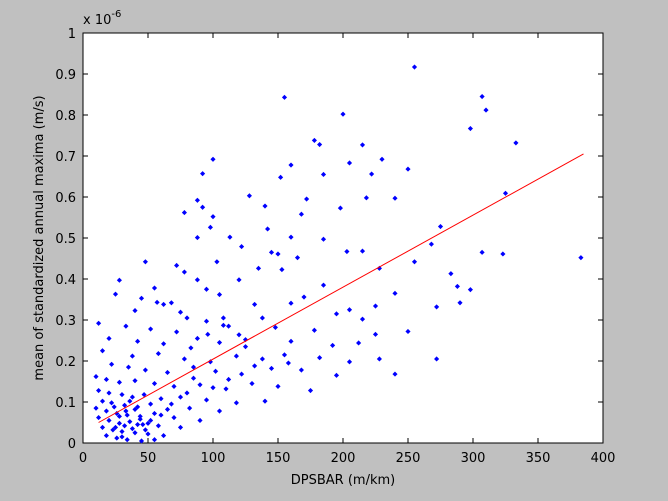  What do you see at coordinates (65, 280) in the screenshot?
I see `y-tick-label: 0.4` at bounding box center [65, 280].